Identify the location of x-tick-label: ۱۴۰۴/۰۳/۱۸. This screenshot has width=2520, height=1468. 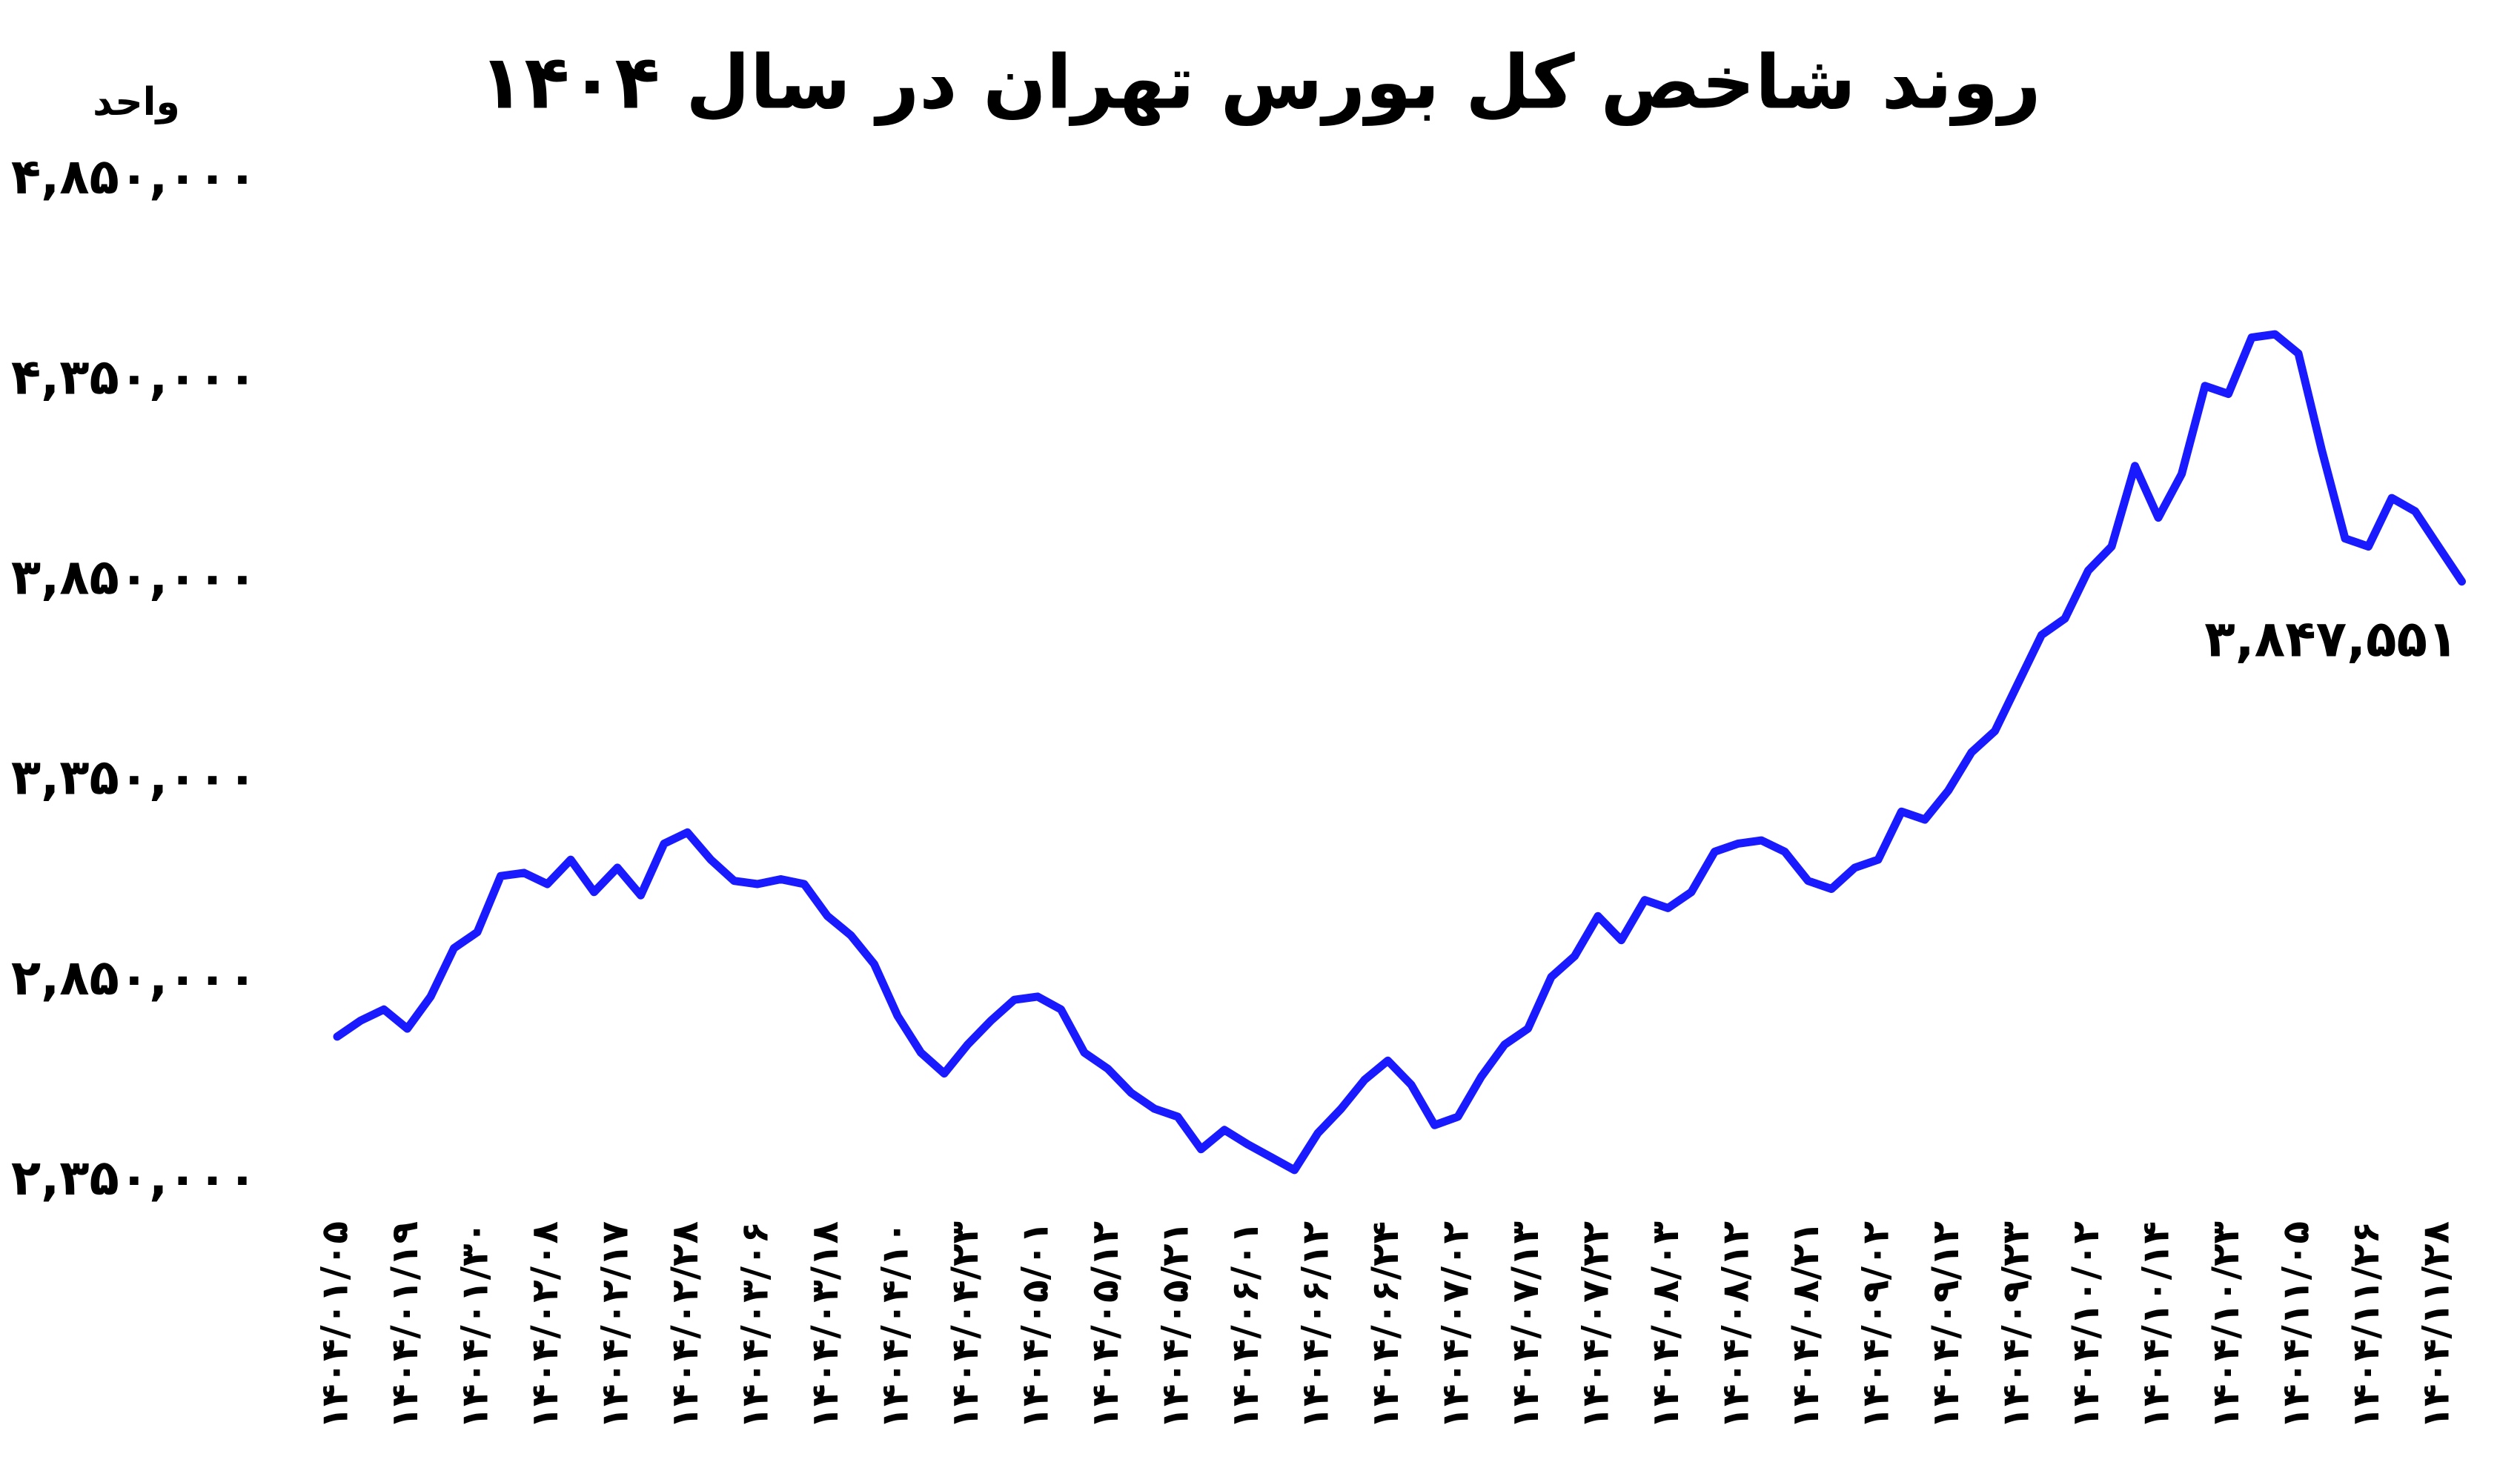
(824, 1325).